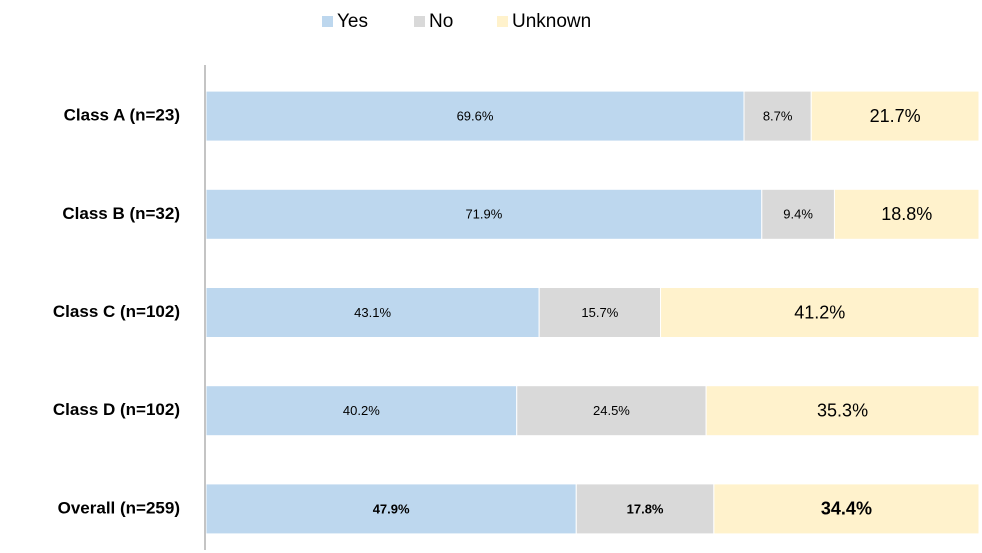 Image resolution: width=982 pixels, height=553 pixels. I want to click on data-label: 24.5%, so click(611, 410).